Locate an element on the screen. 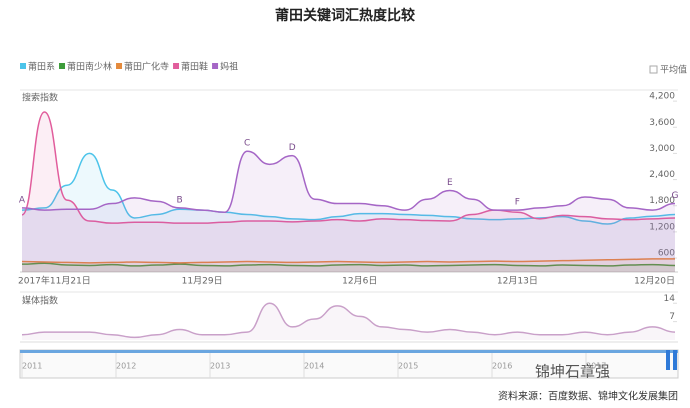 This screenshot has width=690, height=408. y-tick-label: 14 is located at coordinates (670, 299).